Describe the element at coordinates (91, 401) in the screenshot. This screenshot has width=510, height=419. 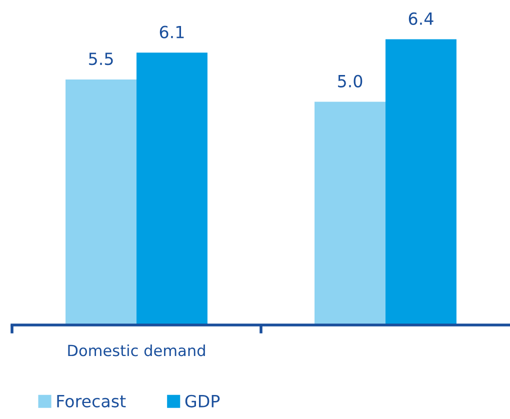
I see `legend-label: Forecast` at that location.